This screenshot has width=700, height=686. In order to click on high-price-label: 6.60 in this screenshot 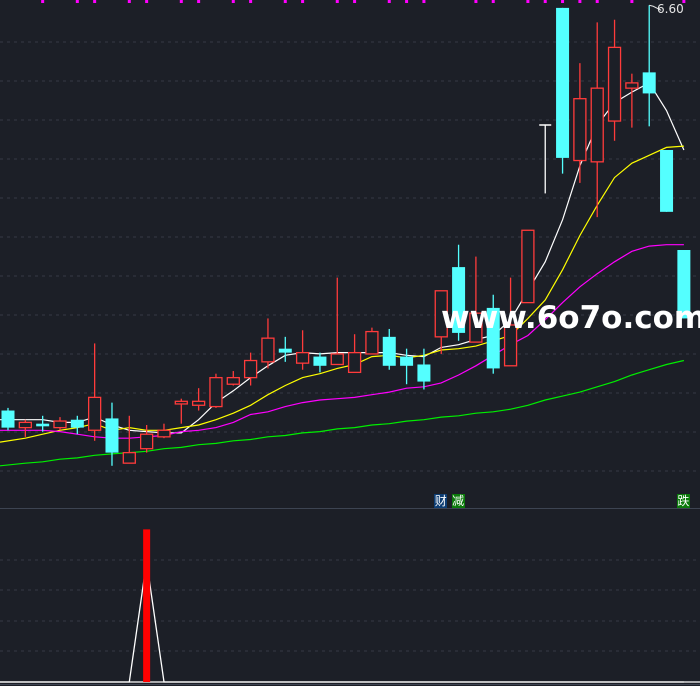, I will do `click(670, 9)`.